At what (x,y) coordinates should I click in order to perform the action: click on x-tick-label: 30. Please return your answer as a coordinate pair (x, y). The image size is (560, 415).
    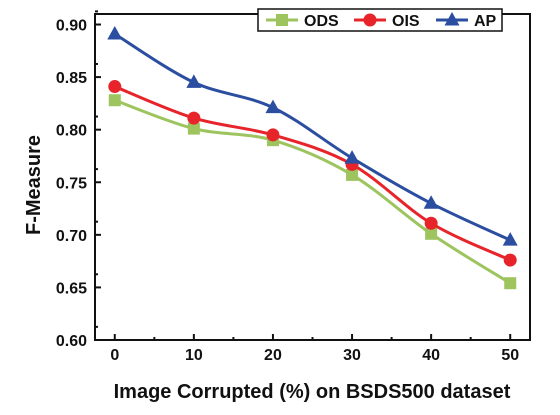
    Looking at the image, I should click on (352, 355).